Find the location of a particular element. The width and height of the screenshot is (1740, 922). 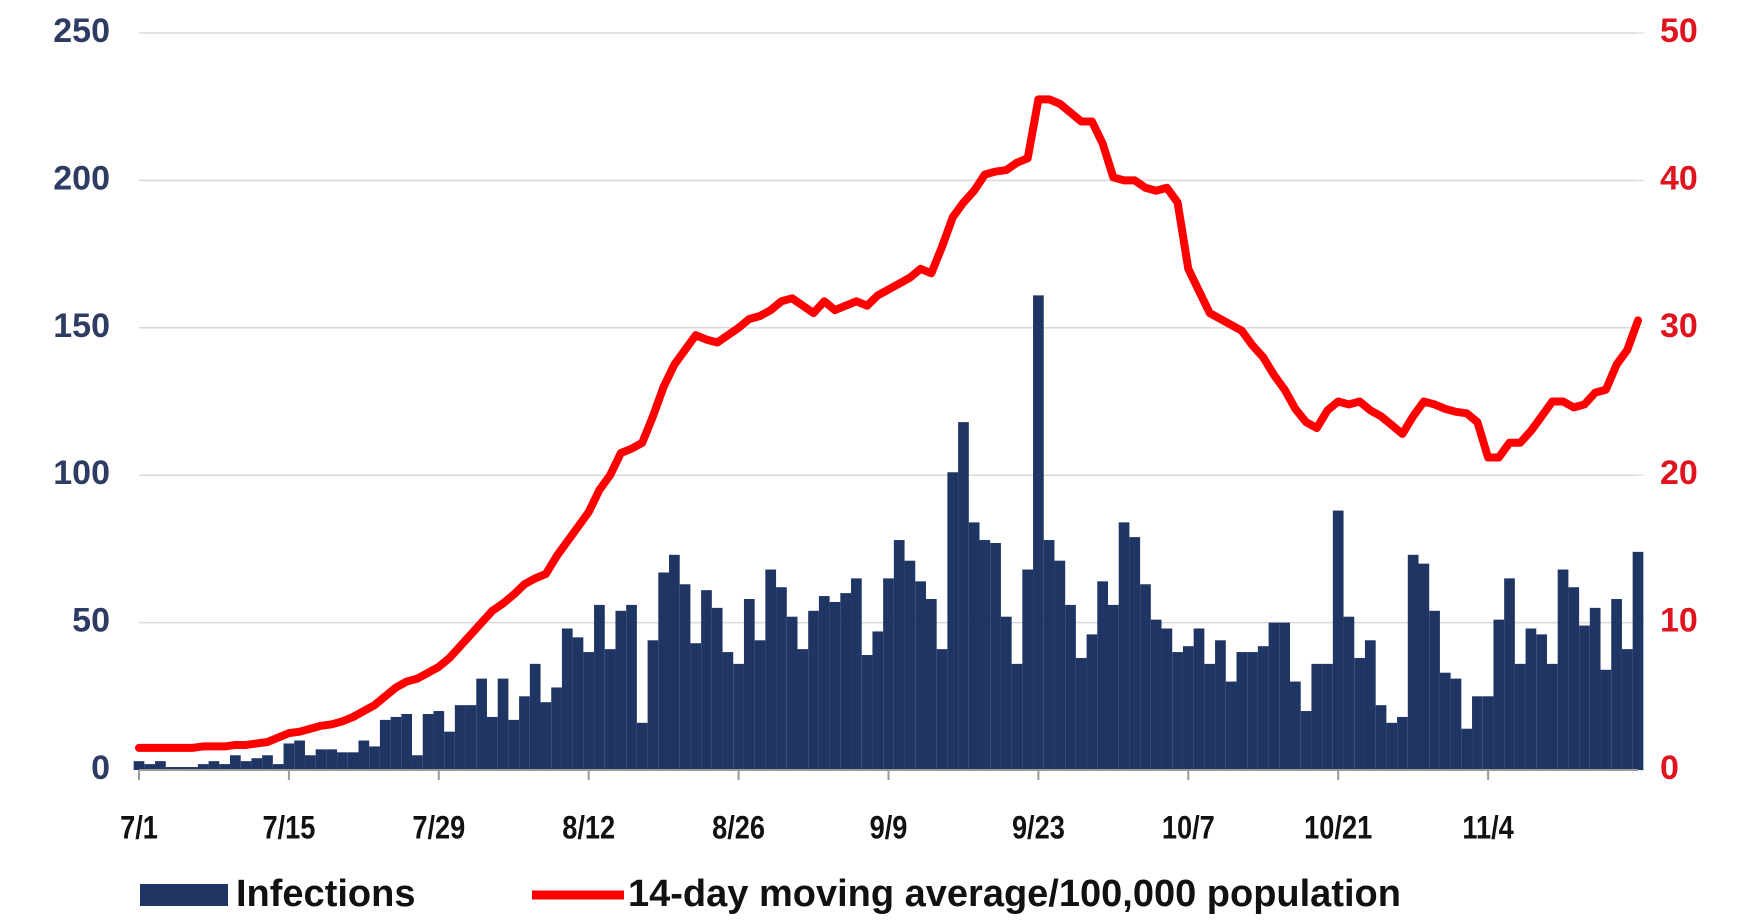

y2-tick-label: 10 is located at coordinates (1679, 621).